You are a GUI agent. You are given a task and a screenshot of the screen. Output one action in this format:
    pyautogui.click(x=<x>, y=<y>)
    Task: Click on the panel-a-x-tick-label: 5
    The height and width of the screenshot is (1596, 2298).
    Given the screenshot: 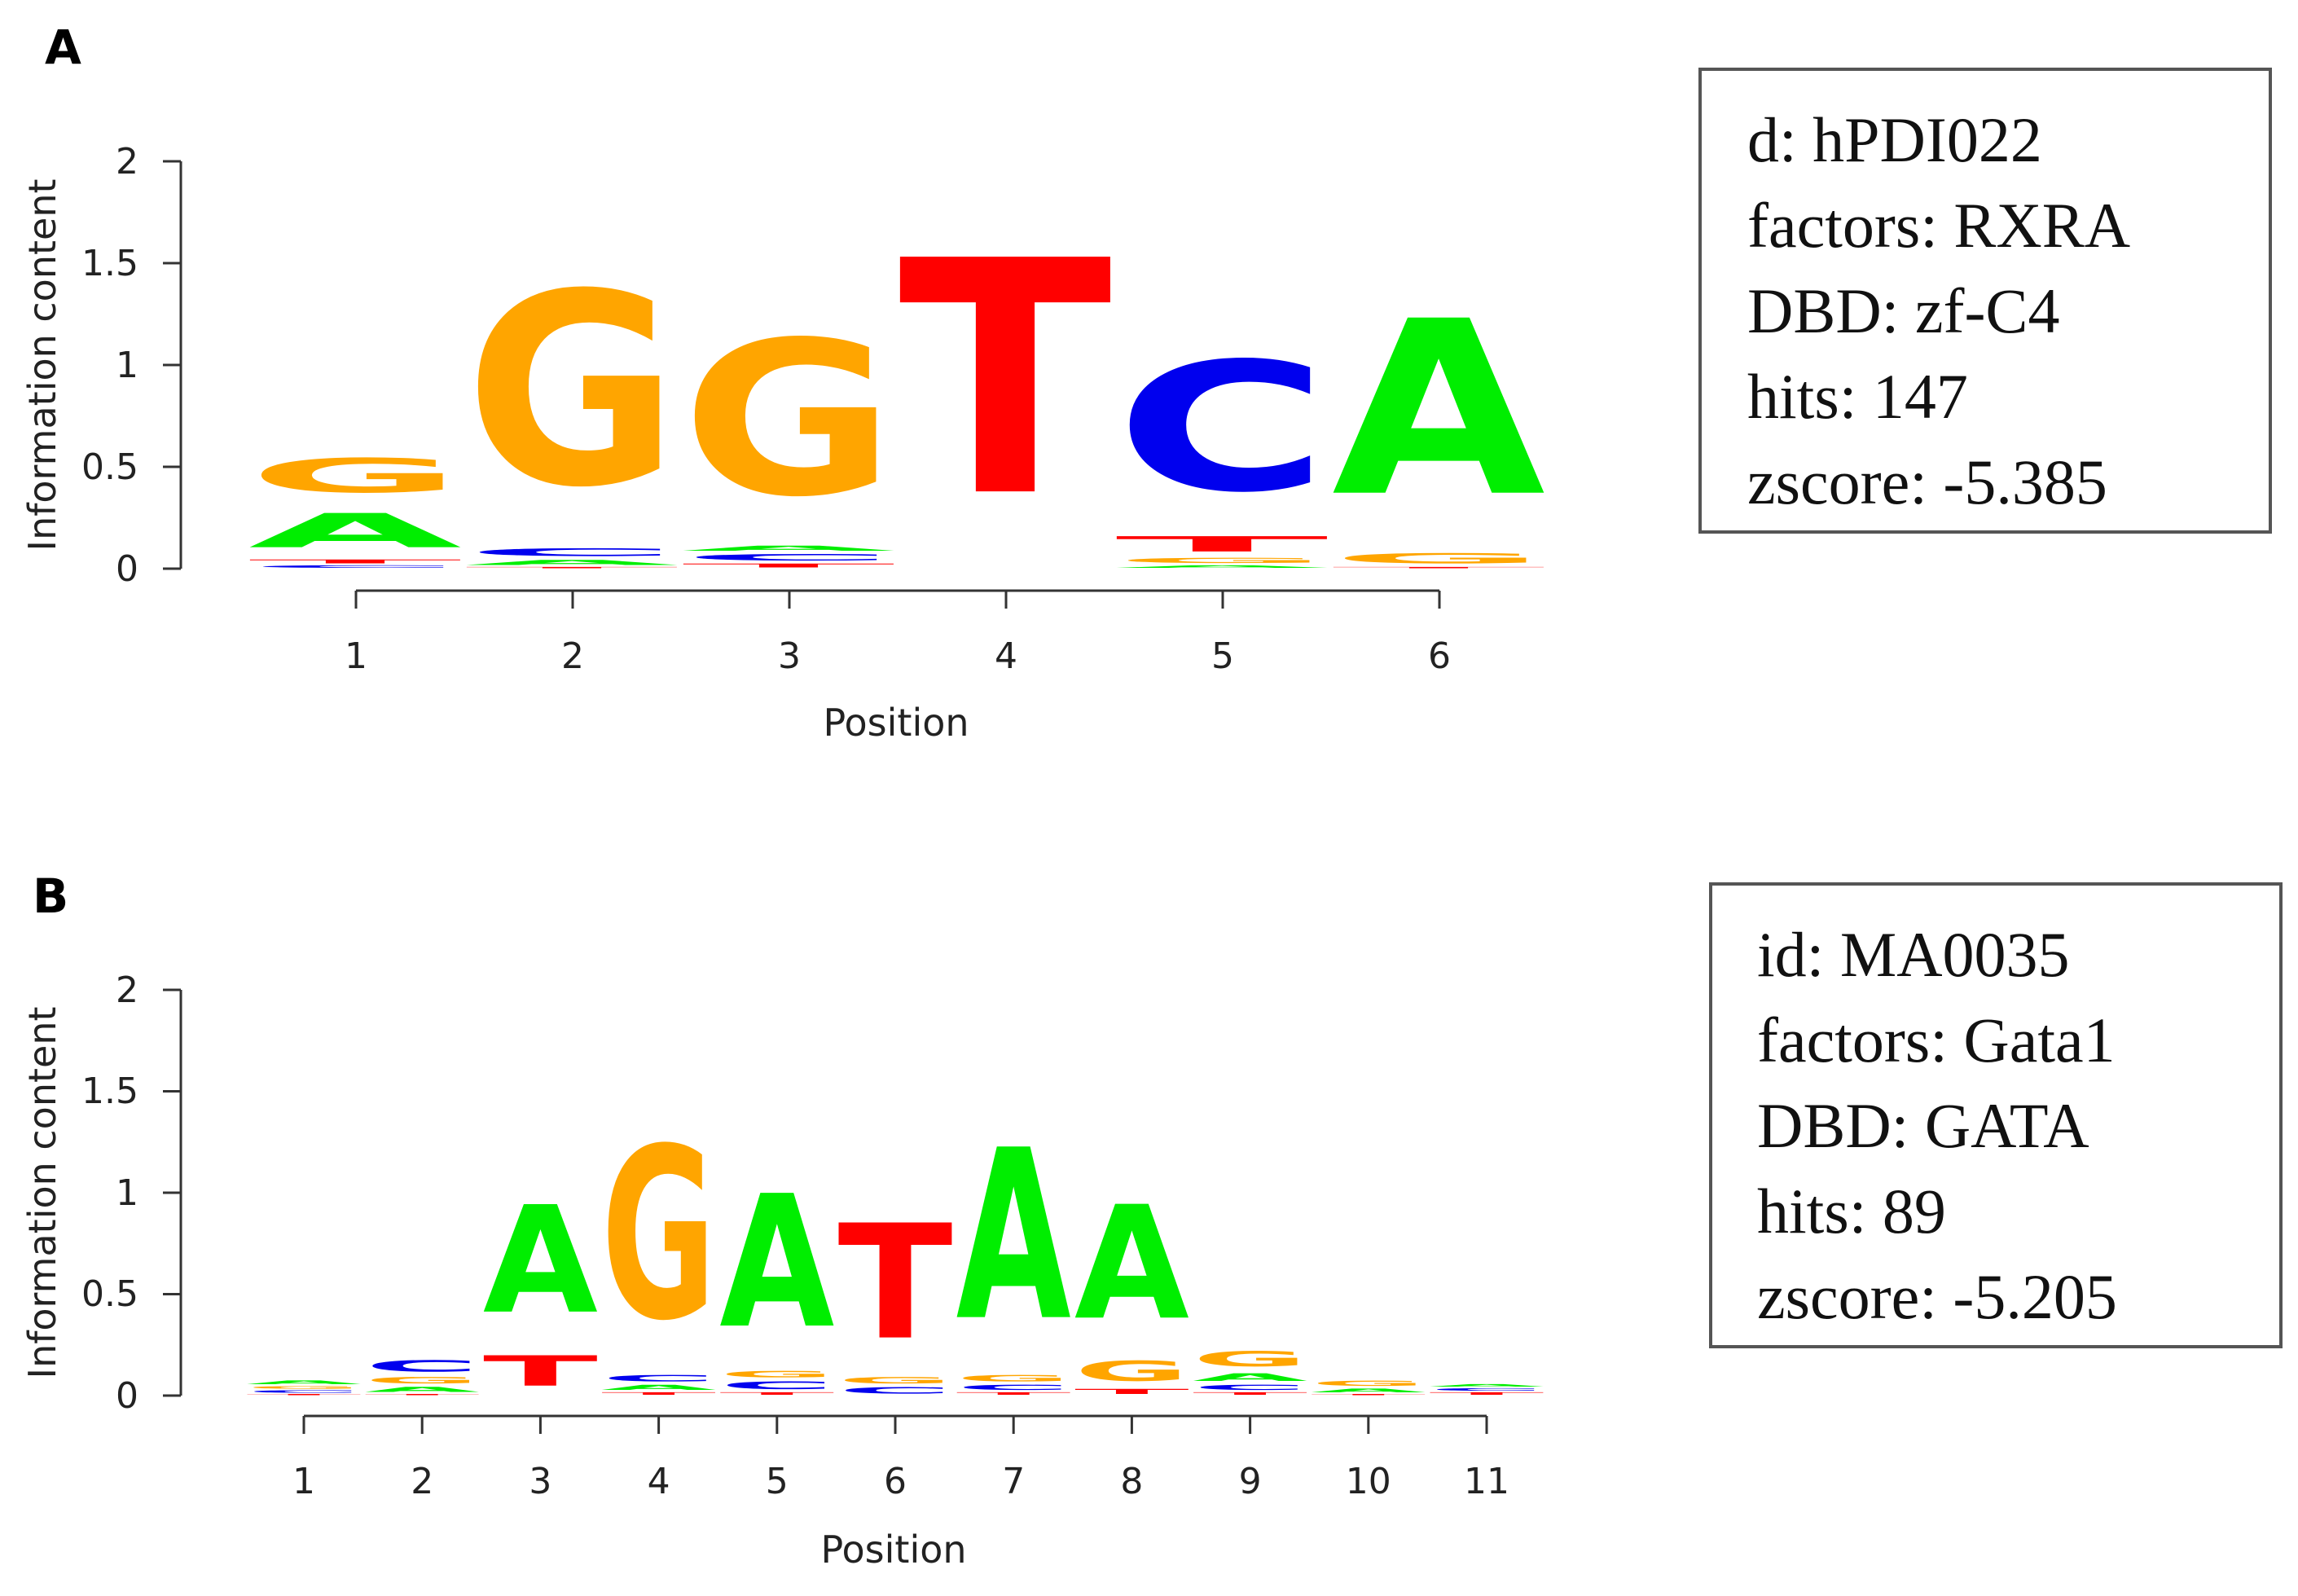 What is the action you would take?
    pyautogui.click(x=1222, y=656)
    